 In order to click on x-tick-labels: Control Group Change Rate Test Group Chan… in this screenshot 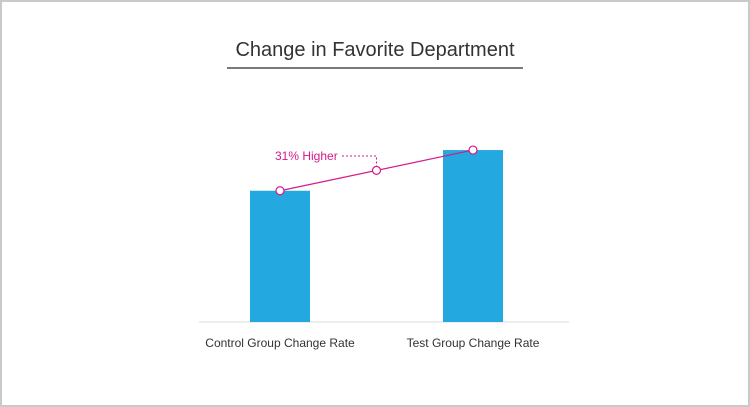, I will do `click(372, 343)`.